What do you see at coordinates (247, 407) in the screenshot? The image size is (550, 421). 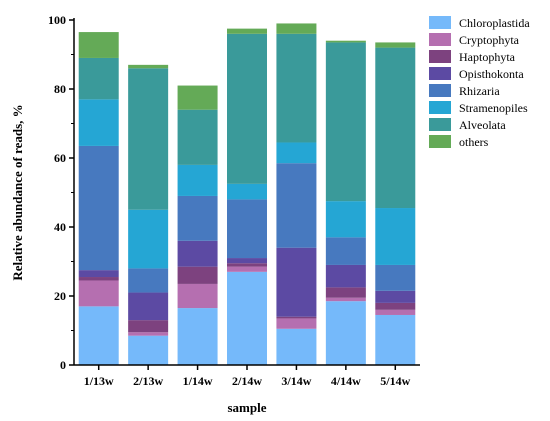 I see `x-axis-title: sample` at bounding box center [247, 407].